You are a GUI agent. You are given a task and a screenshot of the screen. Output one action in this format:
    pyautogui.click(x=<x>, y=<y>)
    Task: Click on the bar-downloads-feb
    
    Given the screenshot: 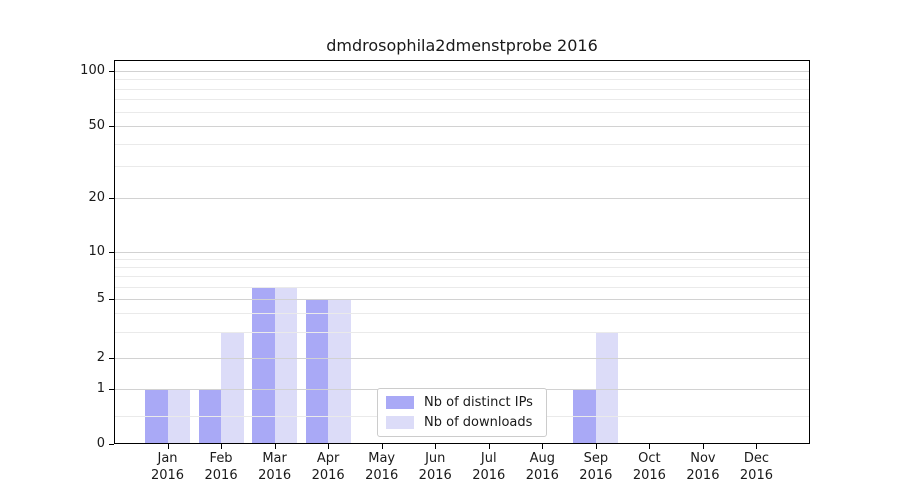 What is the action you would take?
    pyautogui.click(x=232, y=387)
    